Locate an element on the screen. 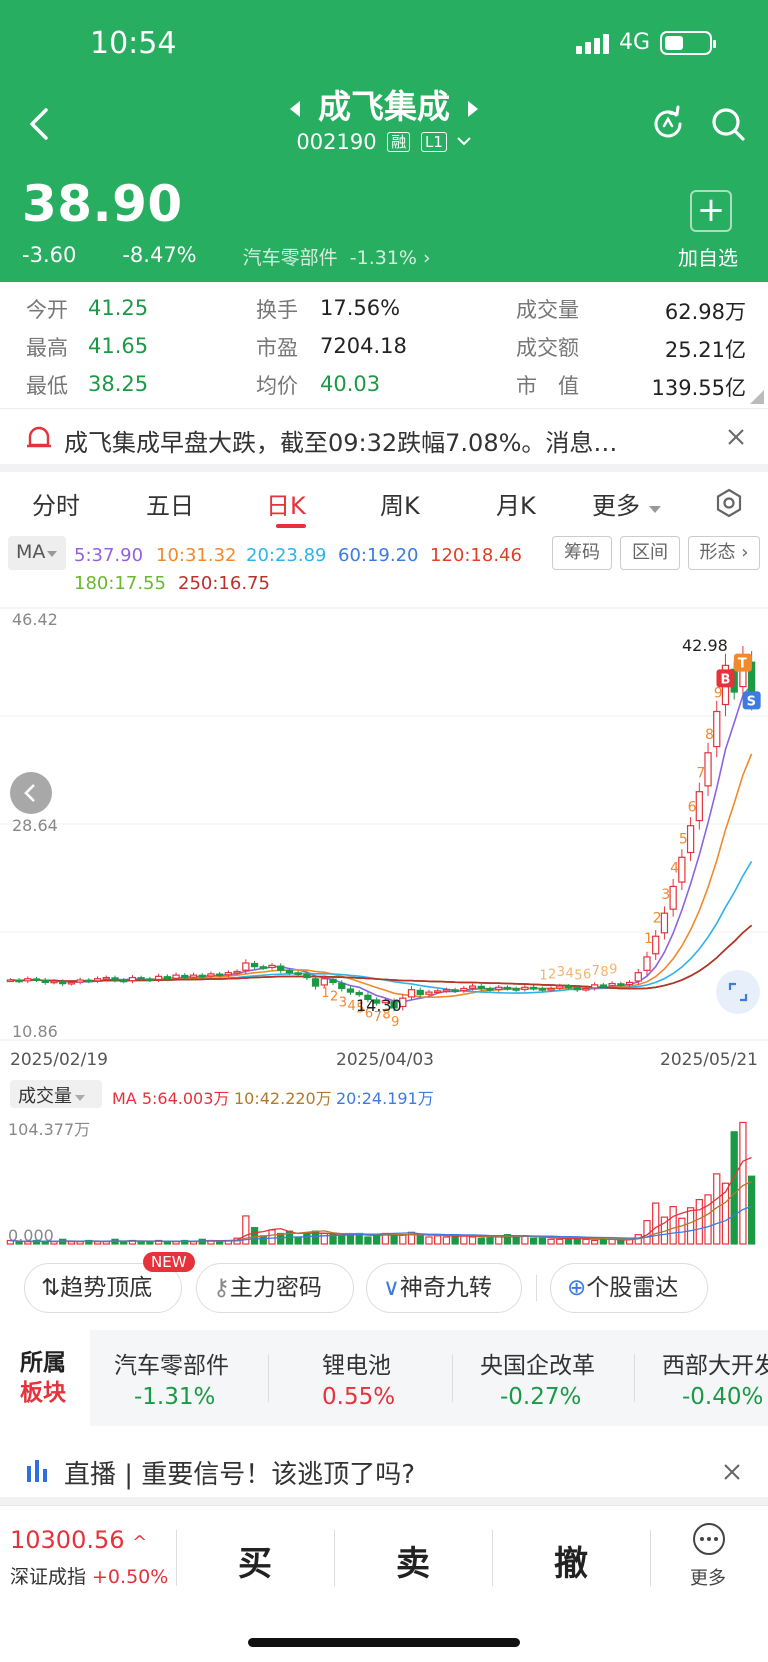  vol-ma20-line is located at coordinates (381, 1223).